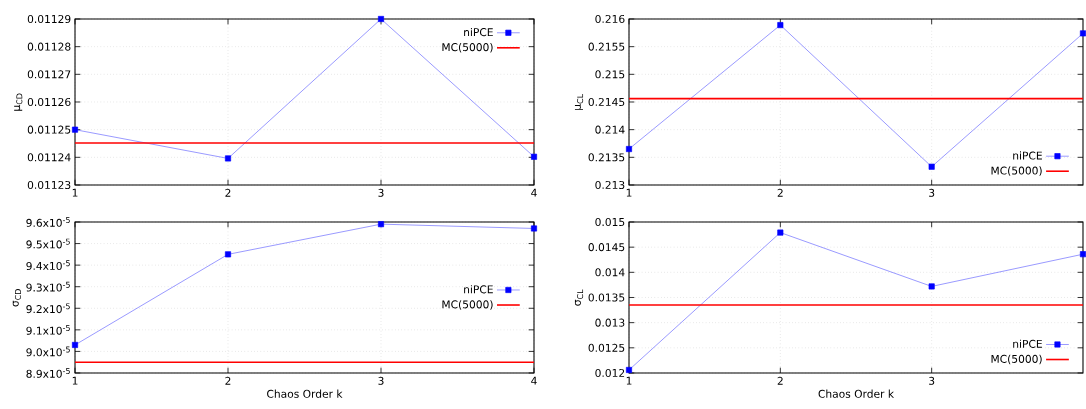 This screenshot has width=1086, height=409. Describe the element at coordinates (579, 101) in the screenshot. I see `y-axis-title: μ$_{CL}$` at that location.